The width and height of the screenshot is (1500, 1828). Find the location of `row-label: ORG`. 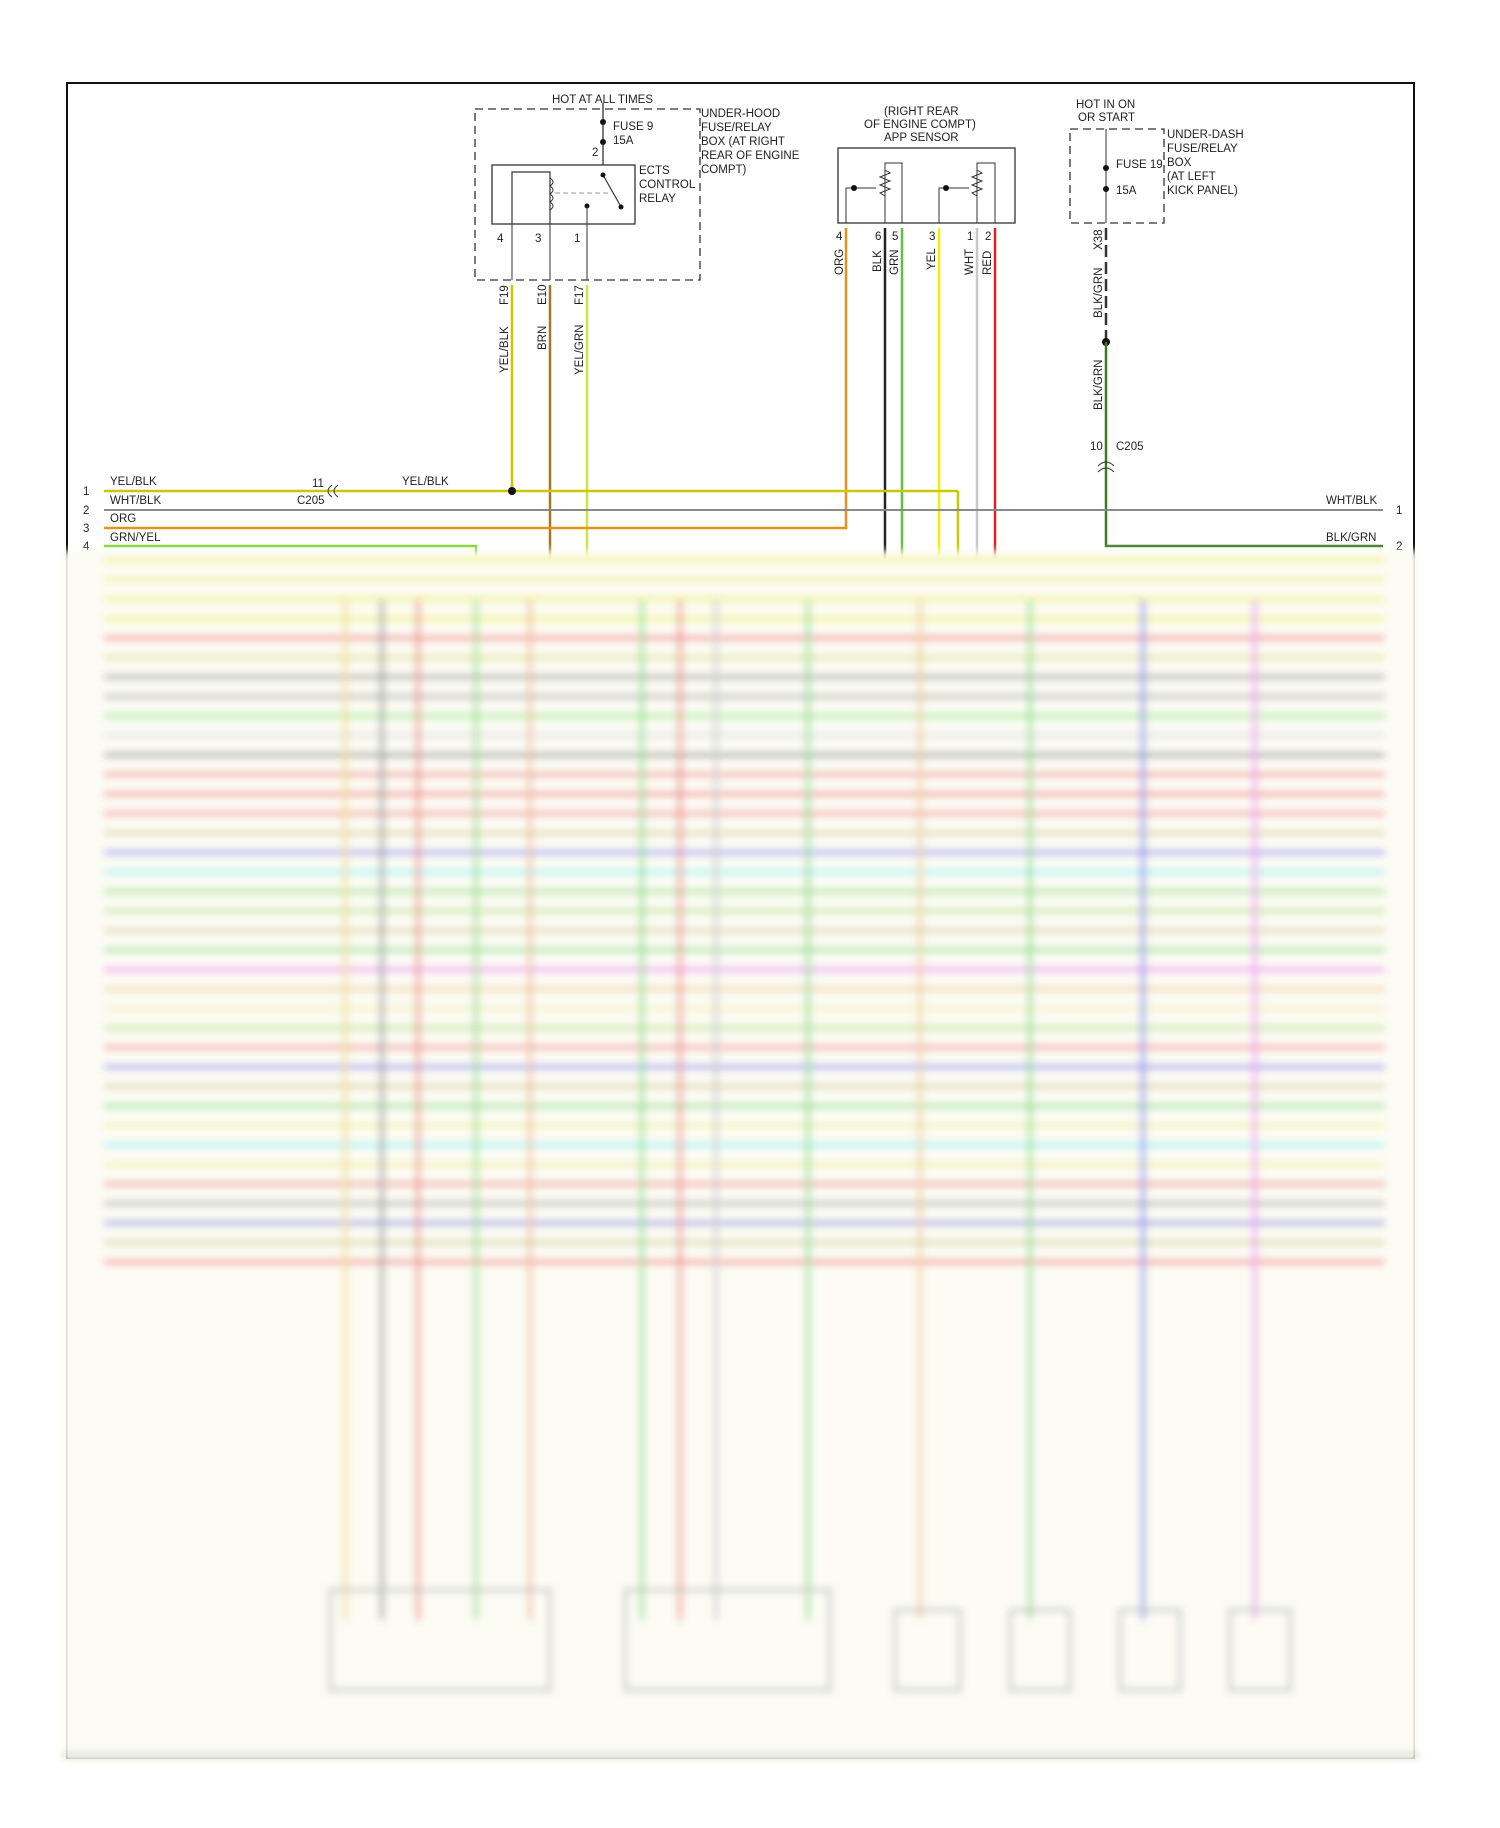

row-label: ORG is located at coordinates (123, 519).